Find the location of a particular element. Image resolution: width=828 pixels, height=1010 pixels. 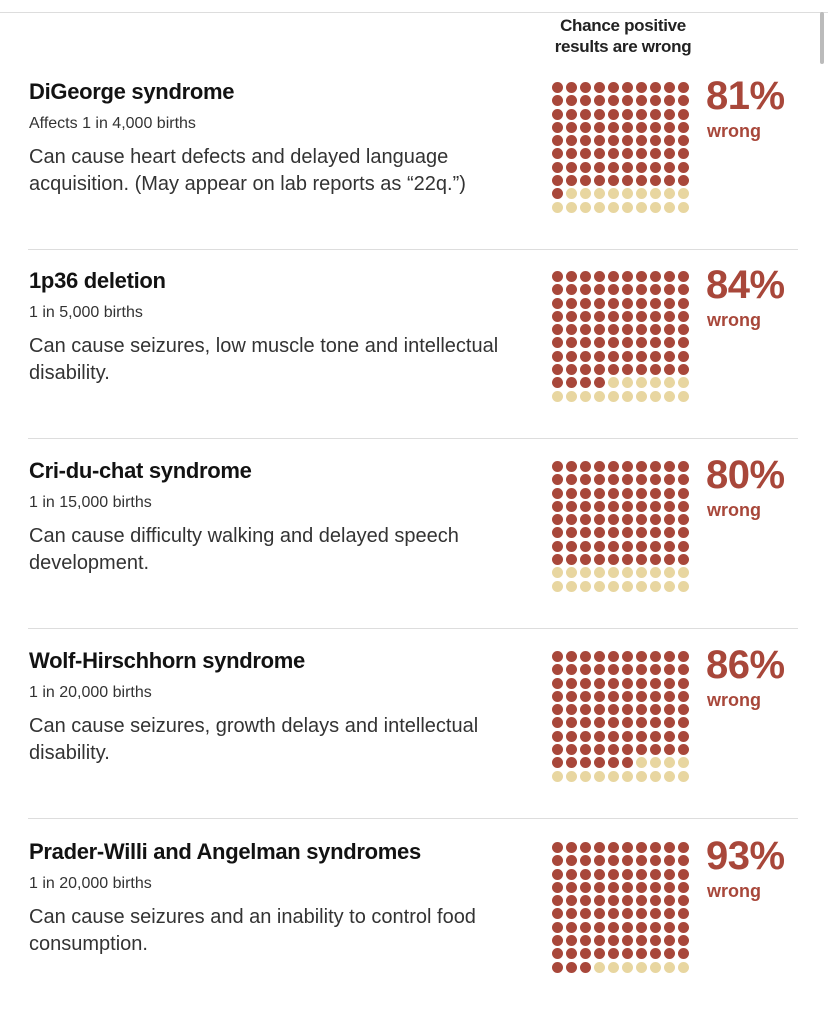

prevalence: 1 in 20,000 births is located at coordinates (90, 883).